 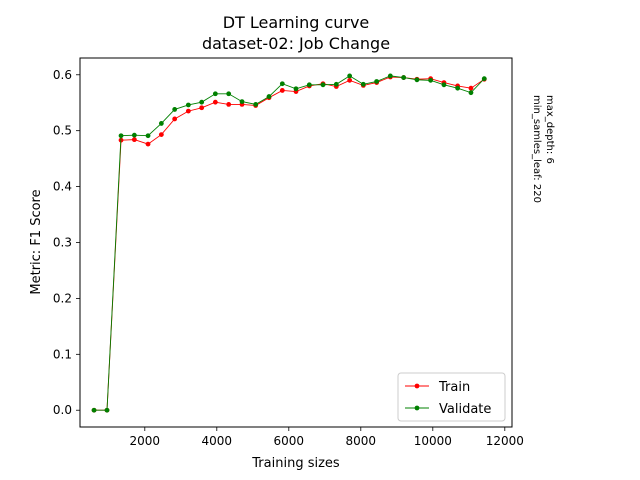 I want to click on legend-marker-validate, so click(x=417, y=408).